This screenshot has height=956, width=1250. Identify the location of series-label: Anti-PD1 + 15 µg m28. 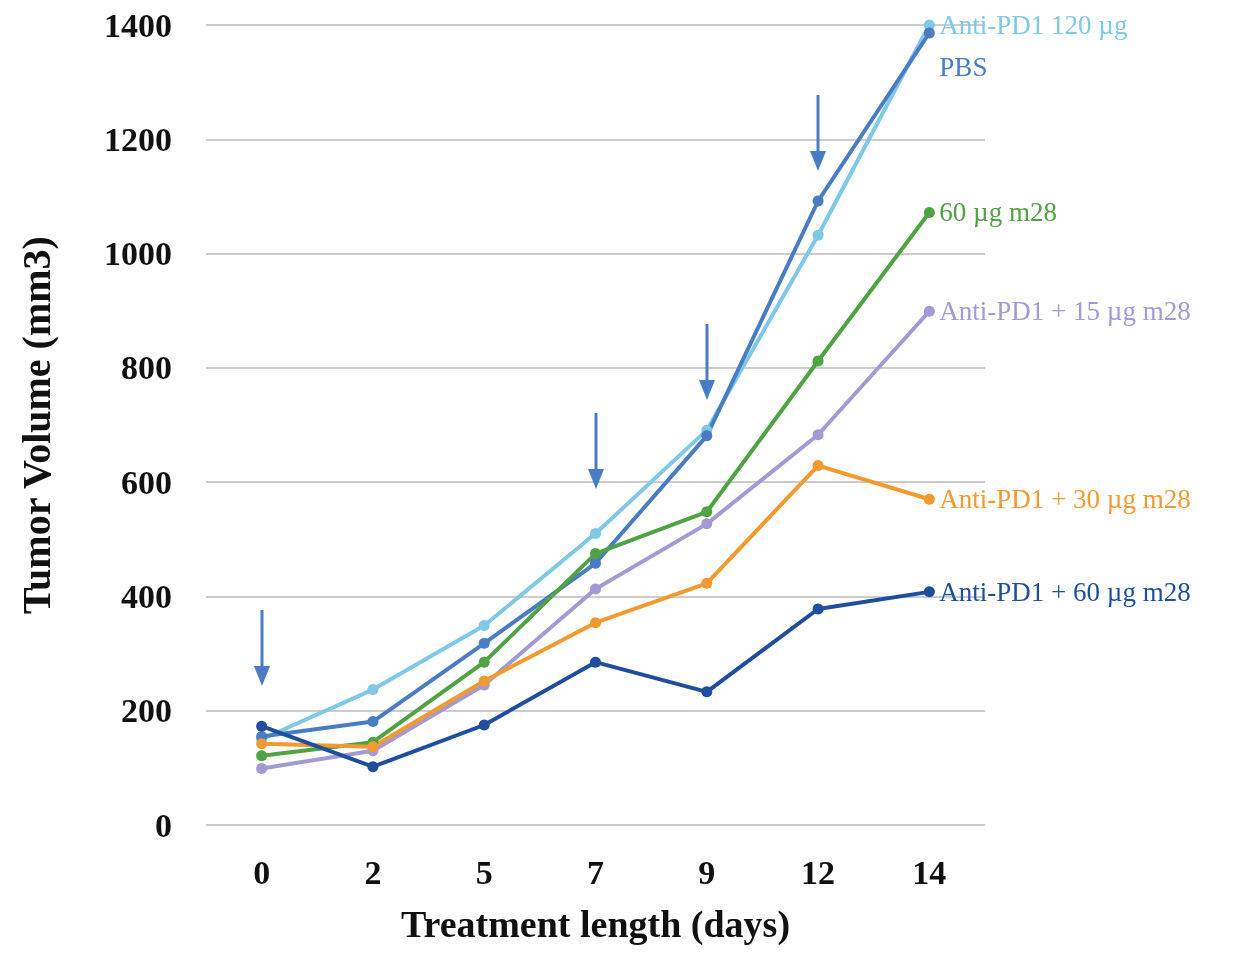
(1065, 311).